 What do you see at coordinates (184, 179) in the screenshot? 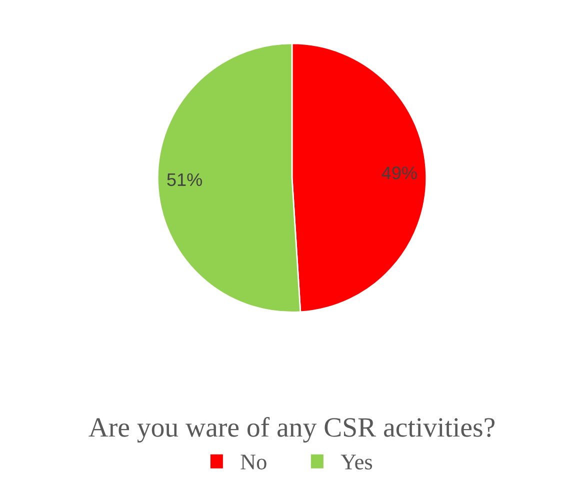
I see `data-label: 51%` at bounding box center [184, 179].